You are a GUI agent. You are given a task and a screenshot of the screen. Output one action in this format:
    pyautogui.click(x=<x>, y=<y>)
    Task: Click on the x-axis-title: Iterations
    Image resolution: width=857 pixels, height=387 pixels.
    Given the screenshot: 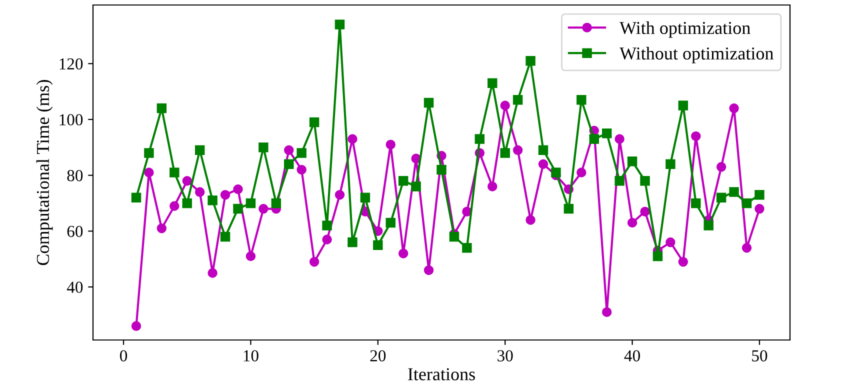 What is the action you would take?
    pyautogui.click(x=441, y=374)
    